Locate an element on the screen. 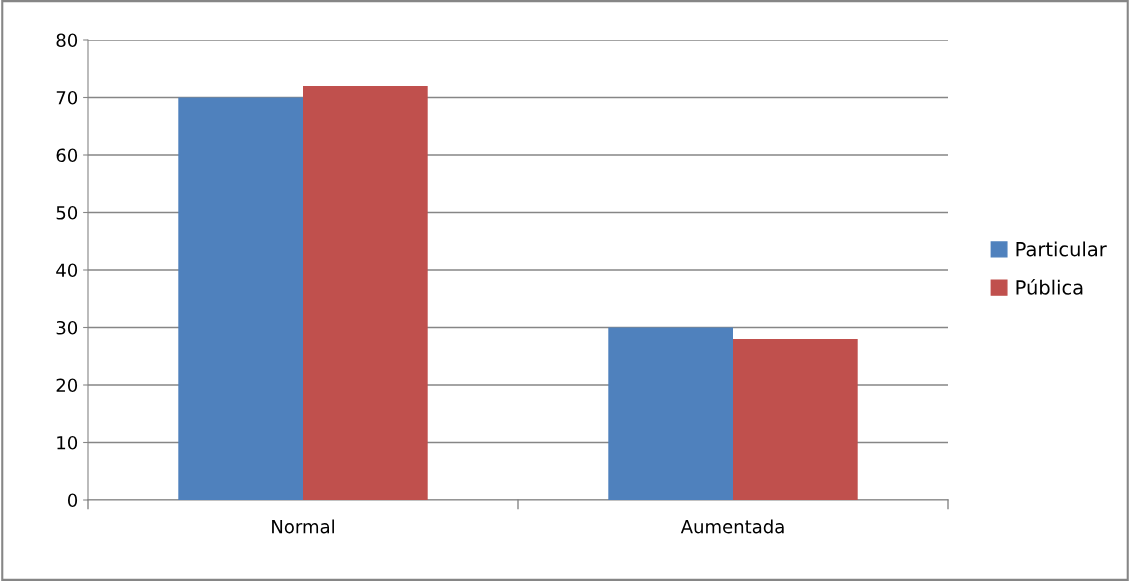 The height and width of the screenshot is (581, 1130). y-tick-label: 40 is located at coordinates (67, 270).